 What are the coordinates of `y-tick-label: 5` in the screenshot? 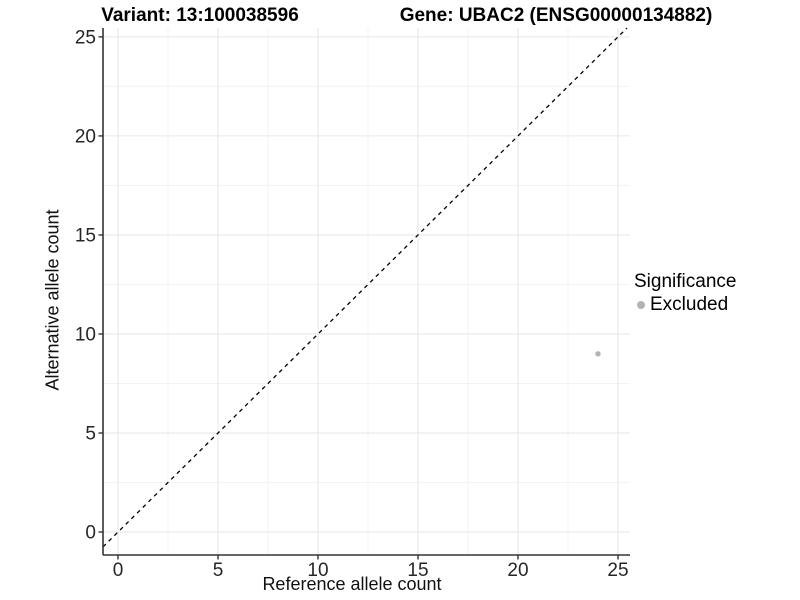 It's located at (90, 434).